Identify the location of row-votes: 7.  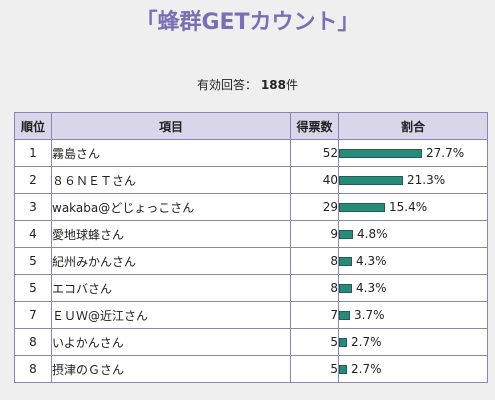
(314, 315).